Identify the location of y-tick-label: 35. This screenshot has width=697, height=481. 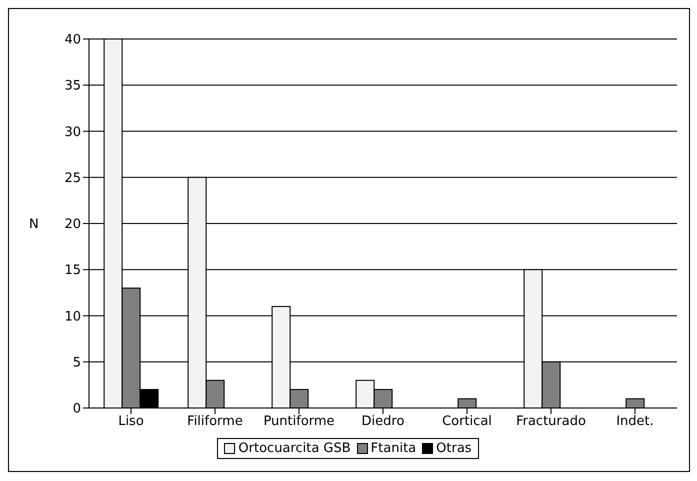
(72, 86).